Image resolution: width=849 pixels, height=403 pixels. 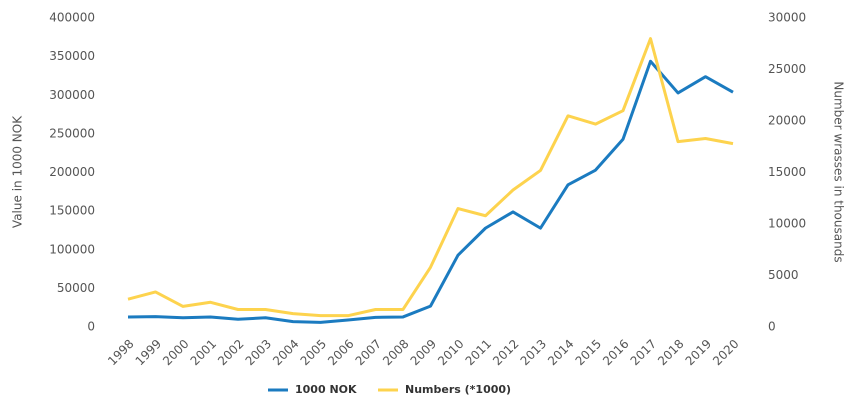 What do you see at coordinates (72, 211) in the screenshot?
I see `y-tick-label: 150000` at bounding box center [72, 211].